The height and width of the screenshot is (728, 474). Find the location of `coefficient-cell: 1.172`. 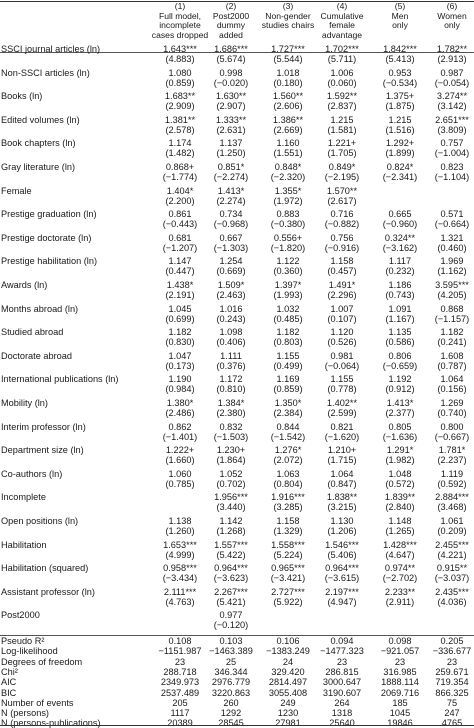

coefficient-cell: 1.172 is located at coordinates (231, 379).